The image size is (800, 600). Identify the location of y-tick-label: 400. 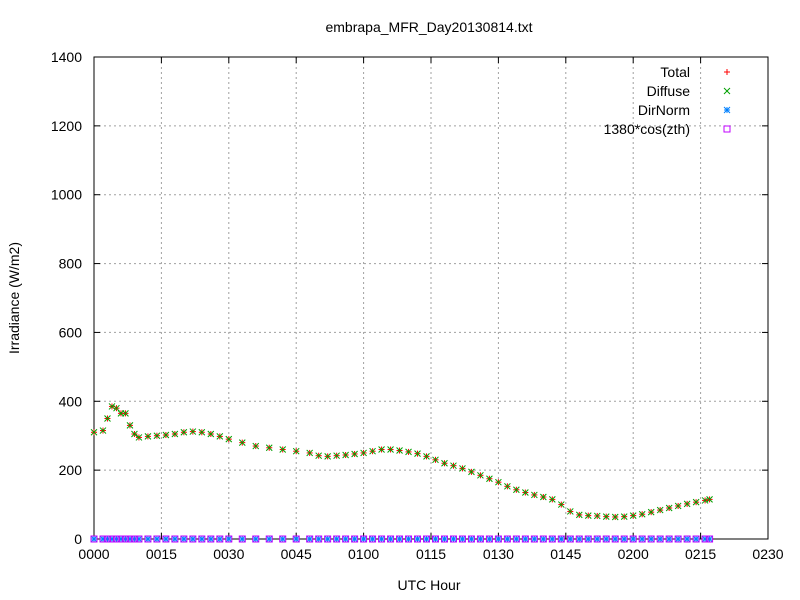
(71, 401).